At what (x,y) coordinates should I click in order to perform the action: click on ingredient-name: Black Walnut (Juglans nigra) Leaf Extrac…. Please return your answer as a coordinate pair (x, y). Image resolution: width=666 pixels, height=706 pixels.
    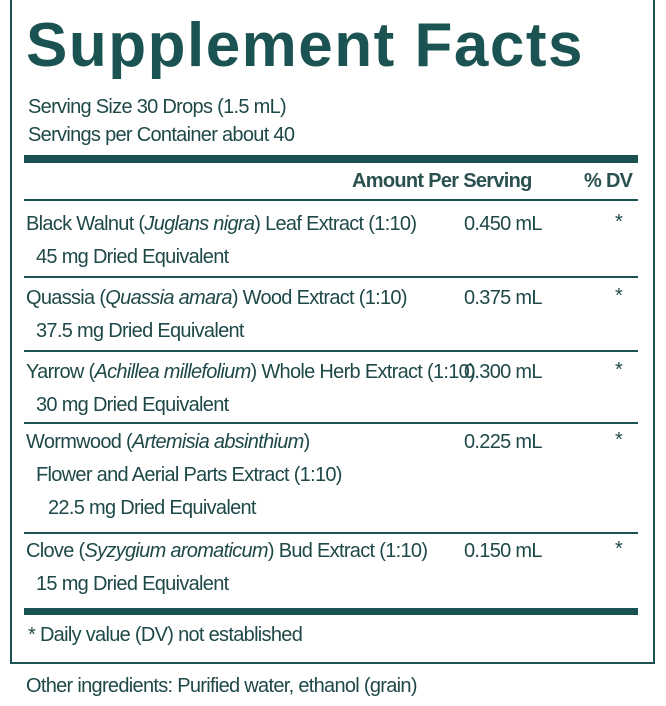
    Looking at the image, I should click on (221, 224).